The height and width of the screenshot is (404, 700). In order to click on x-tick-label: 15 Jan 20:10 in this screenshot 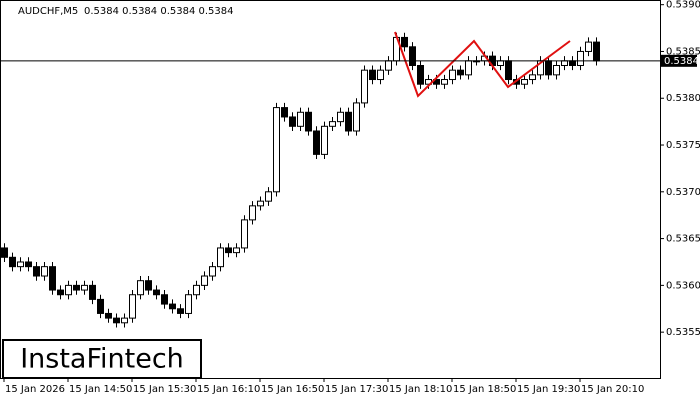, I will do `click(612, 389)`.